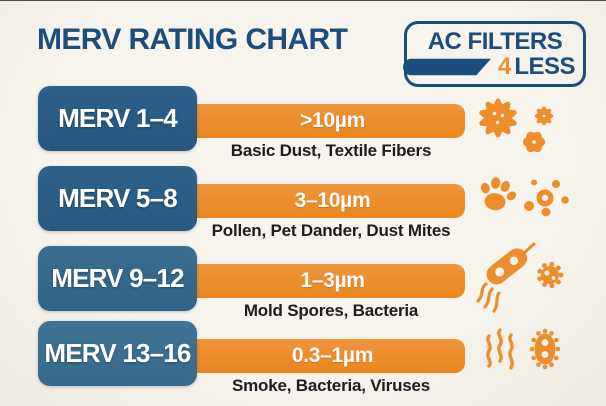  Describe the element at coordinates (117, 118) in the screenshot. I see `merv-range-badge: MERV 1–4` at that location.